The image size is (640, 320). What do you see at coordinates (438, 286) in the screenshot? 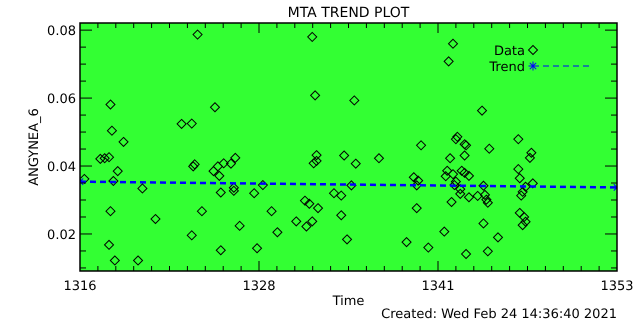
I see `x-tick-label: 1341` at bounding box center [438, 286].